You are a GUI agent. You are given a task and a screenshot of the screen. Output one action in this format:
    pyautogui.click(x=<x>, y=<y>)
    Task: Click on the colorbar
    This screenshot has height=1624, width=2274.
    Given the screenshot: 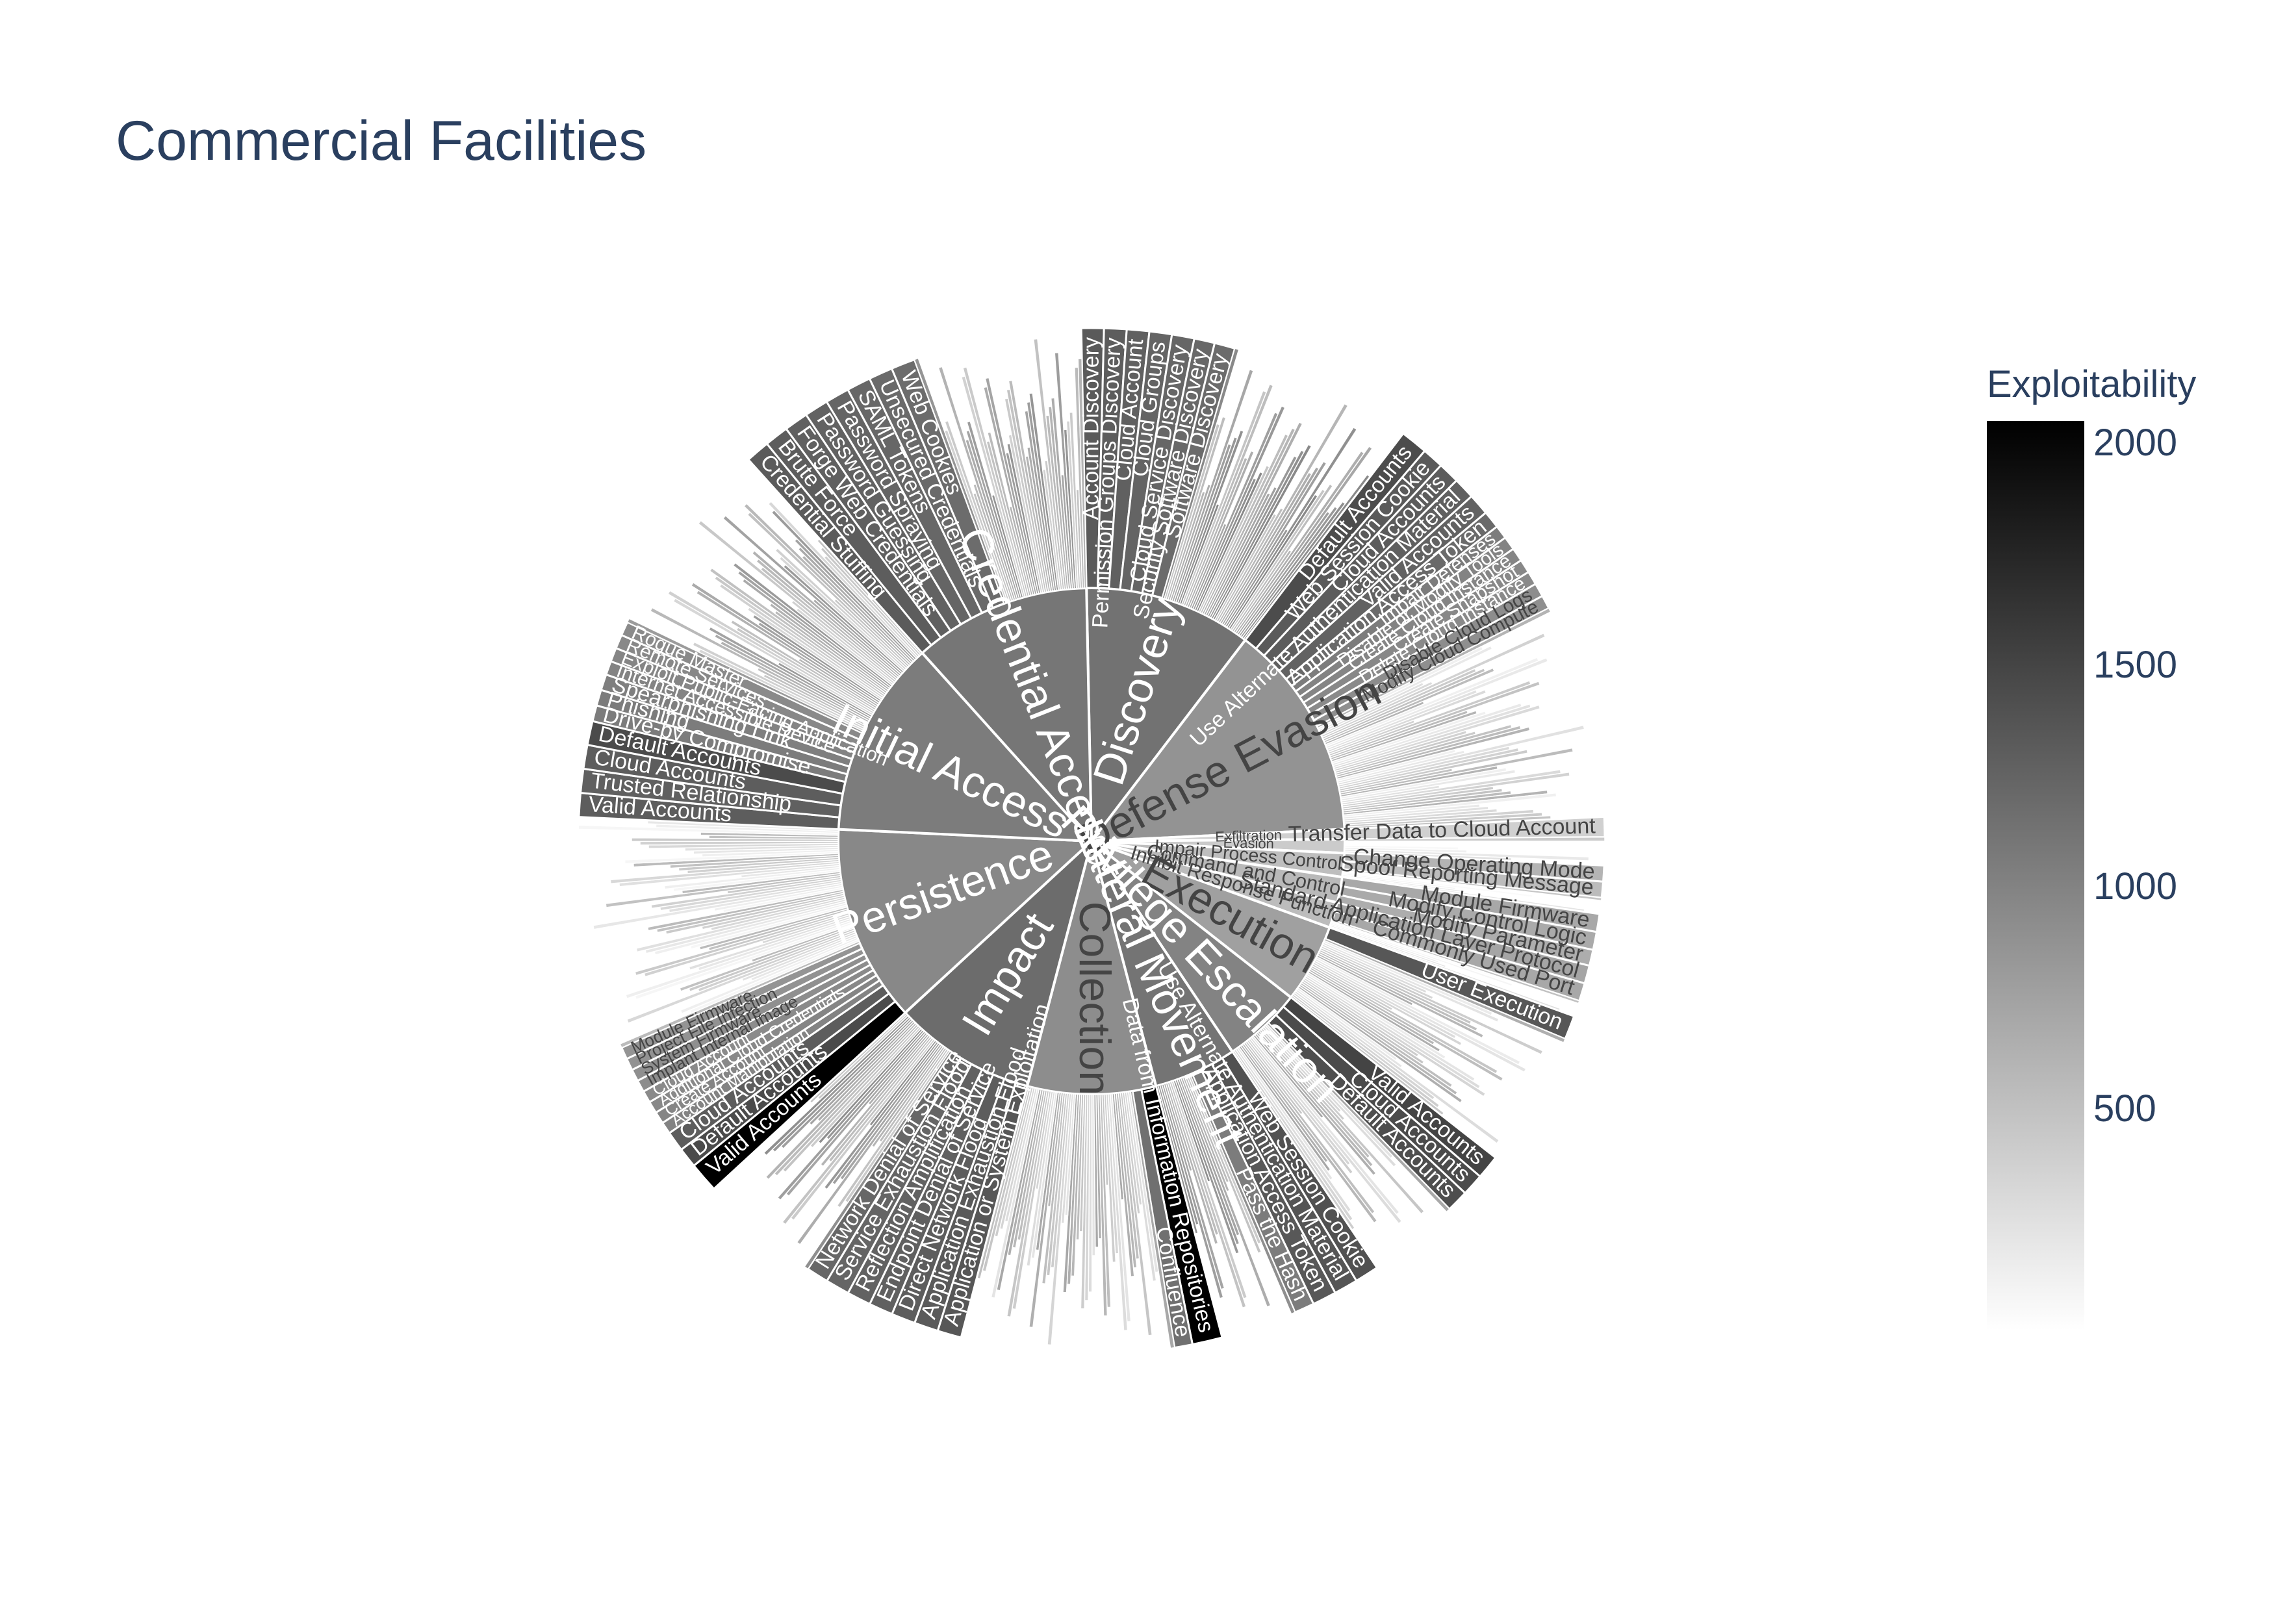 What is the action you would take?
    pyautogui.click(x=2035, y=875)
    